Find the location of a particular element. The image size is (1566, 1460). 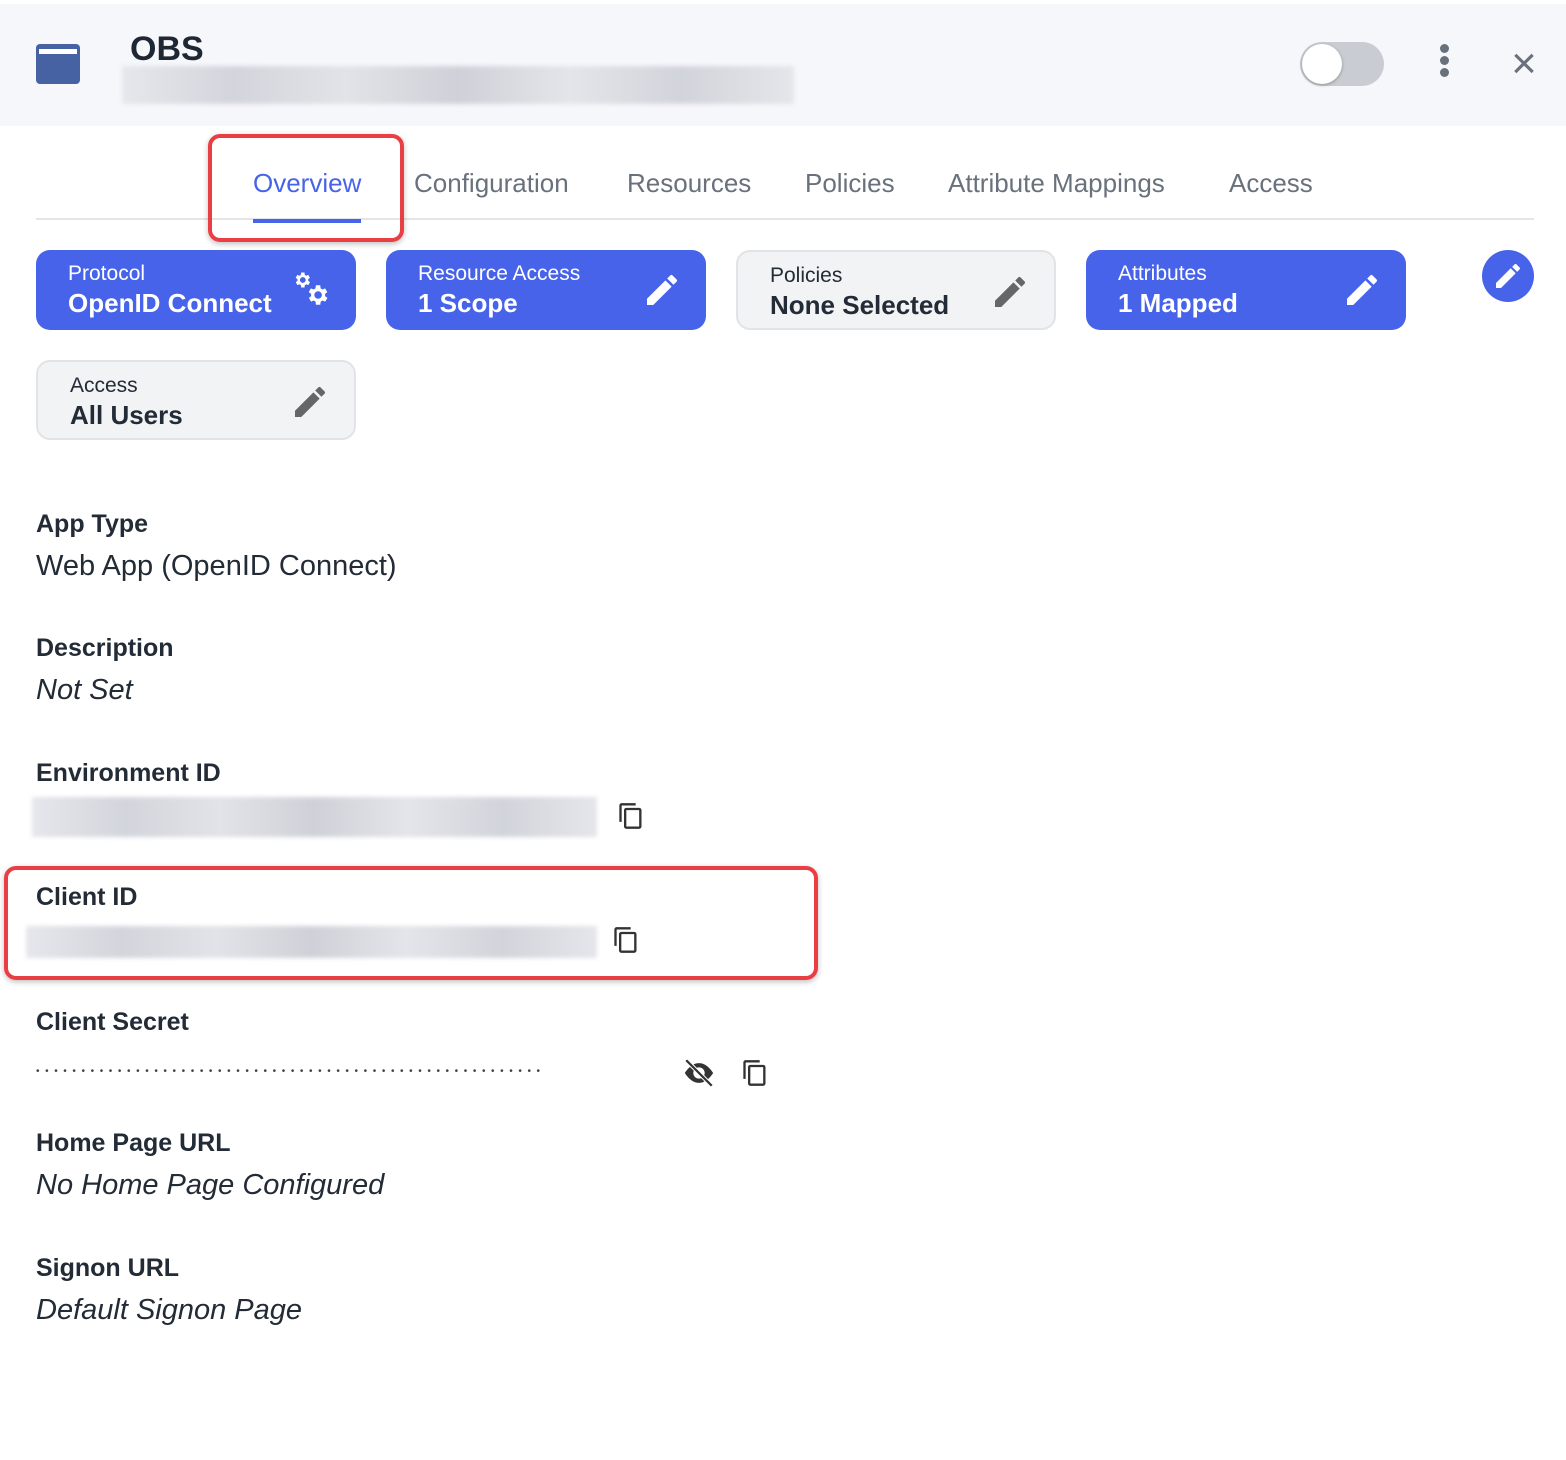

resource-access-card: Resource Access 1 Scope is located at coordinates (546, 290).